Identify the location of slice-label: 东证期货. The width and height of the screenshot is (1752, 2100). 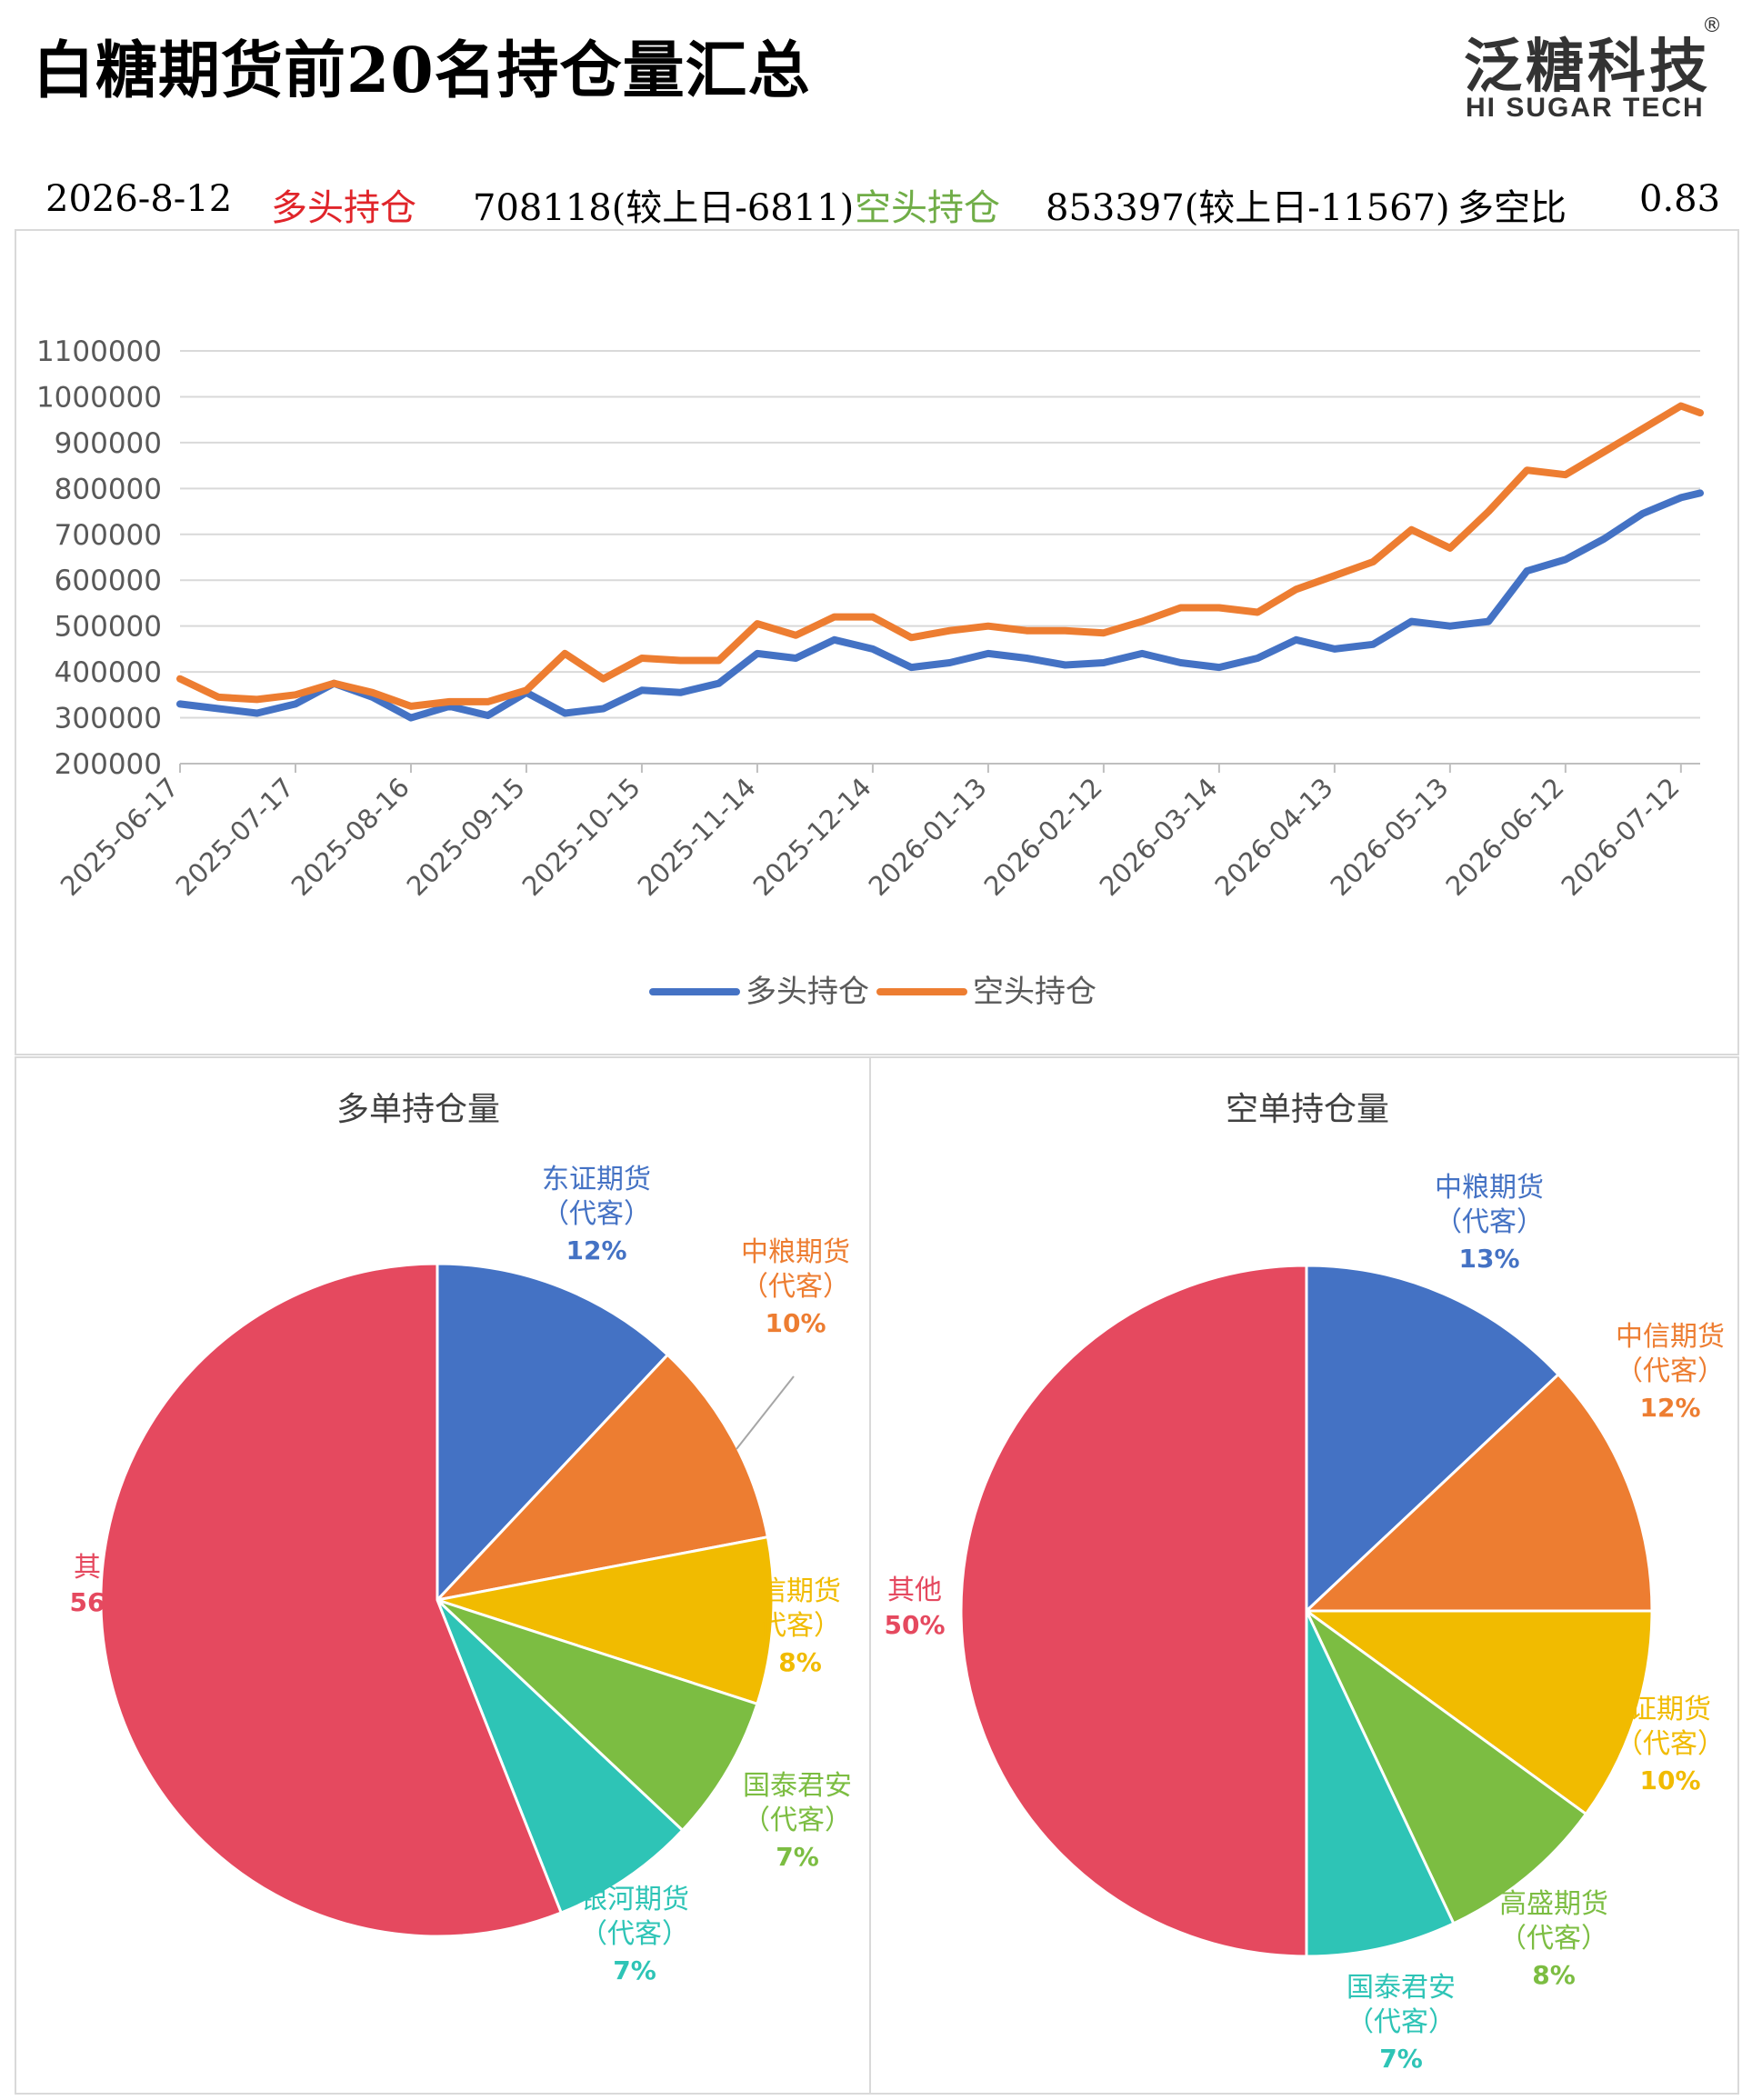
(596, 1179).